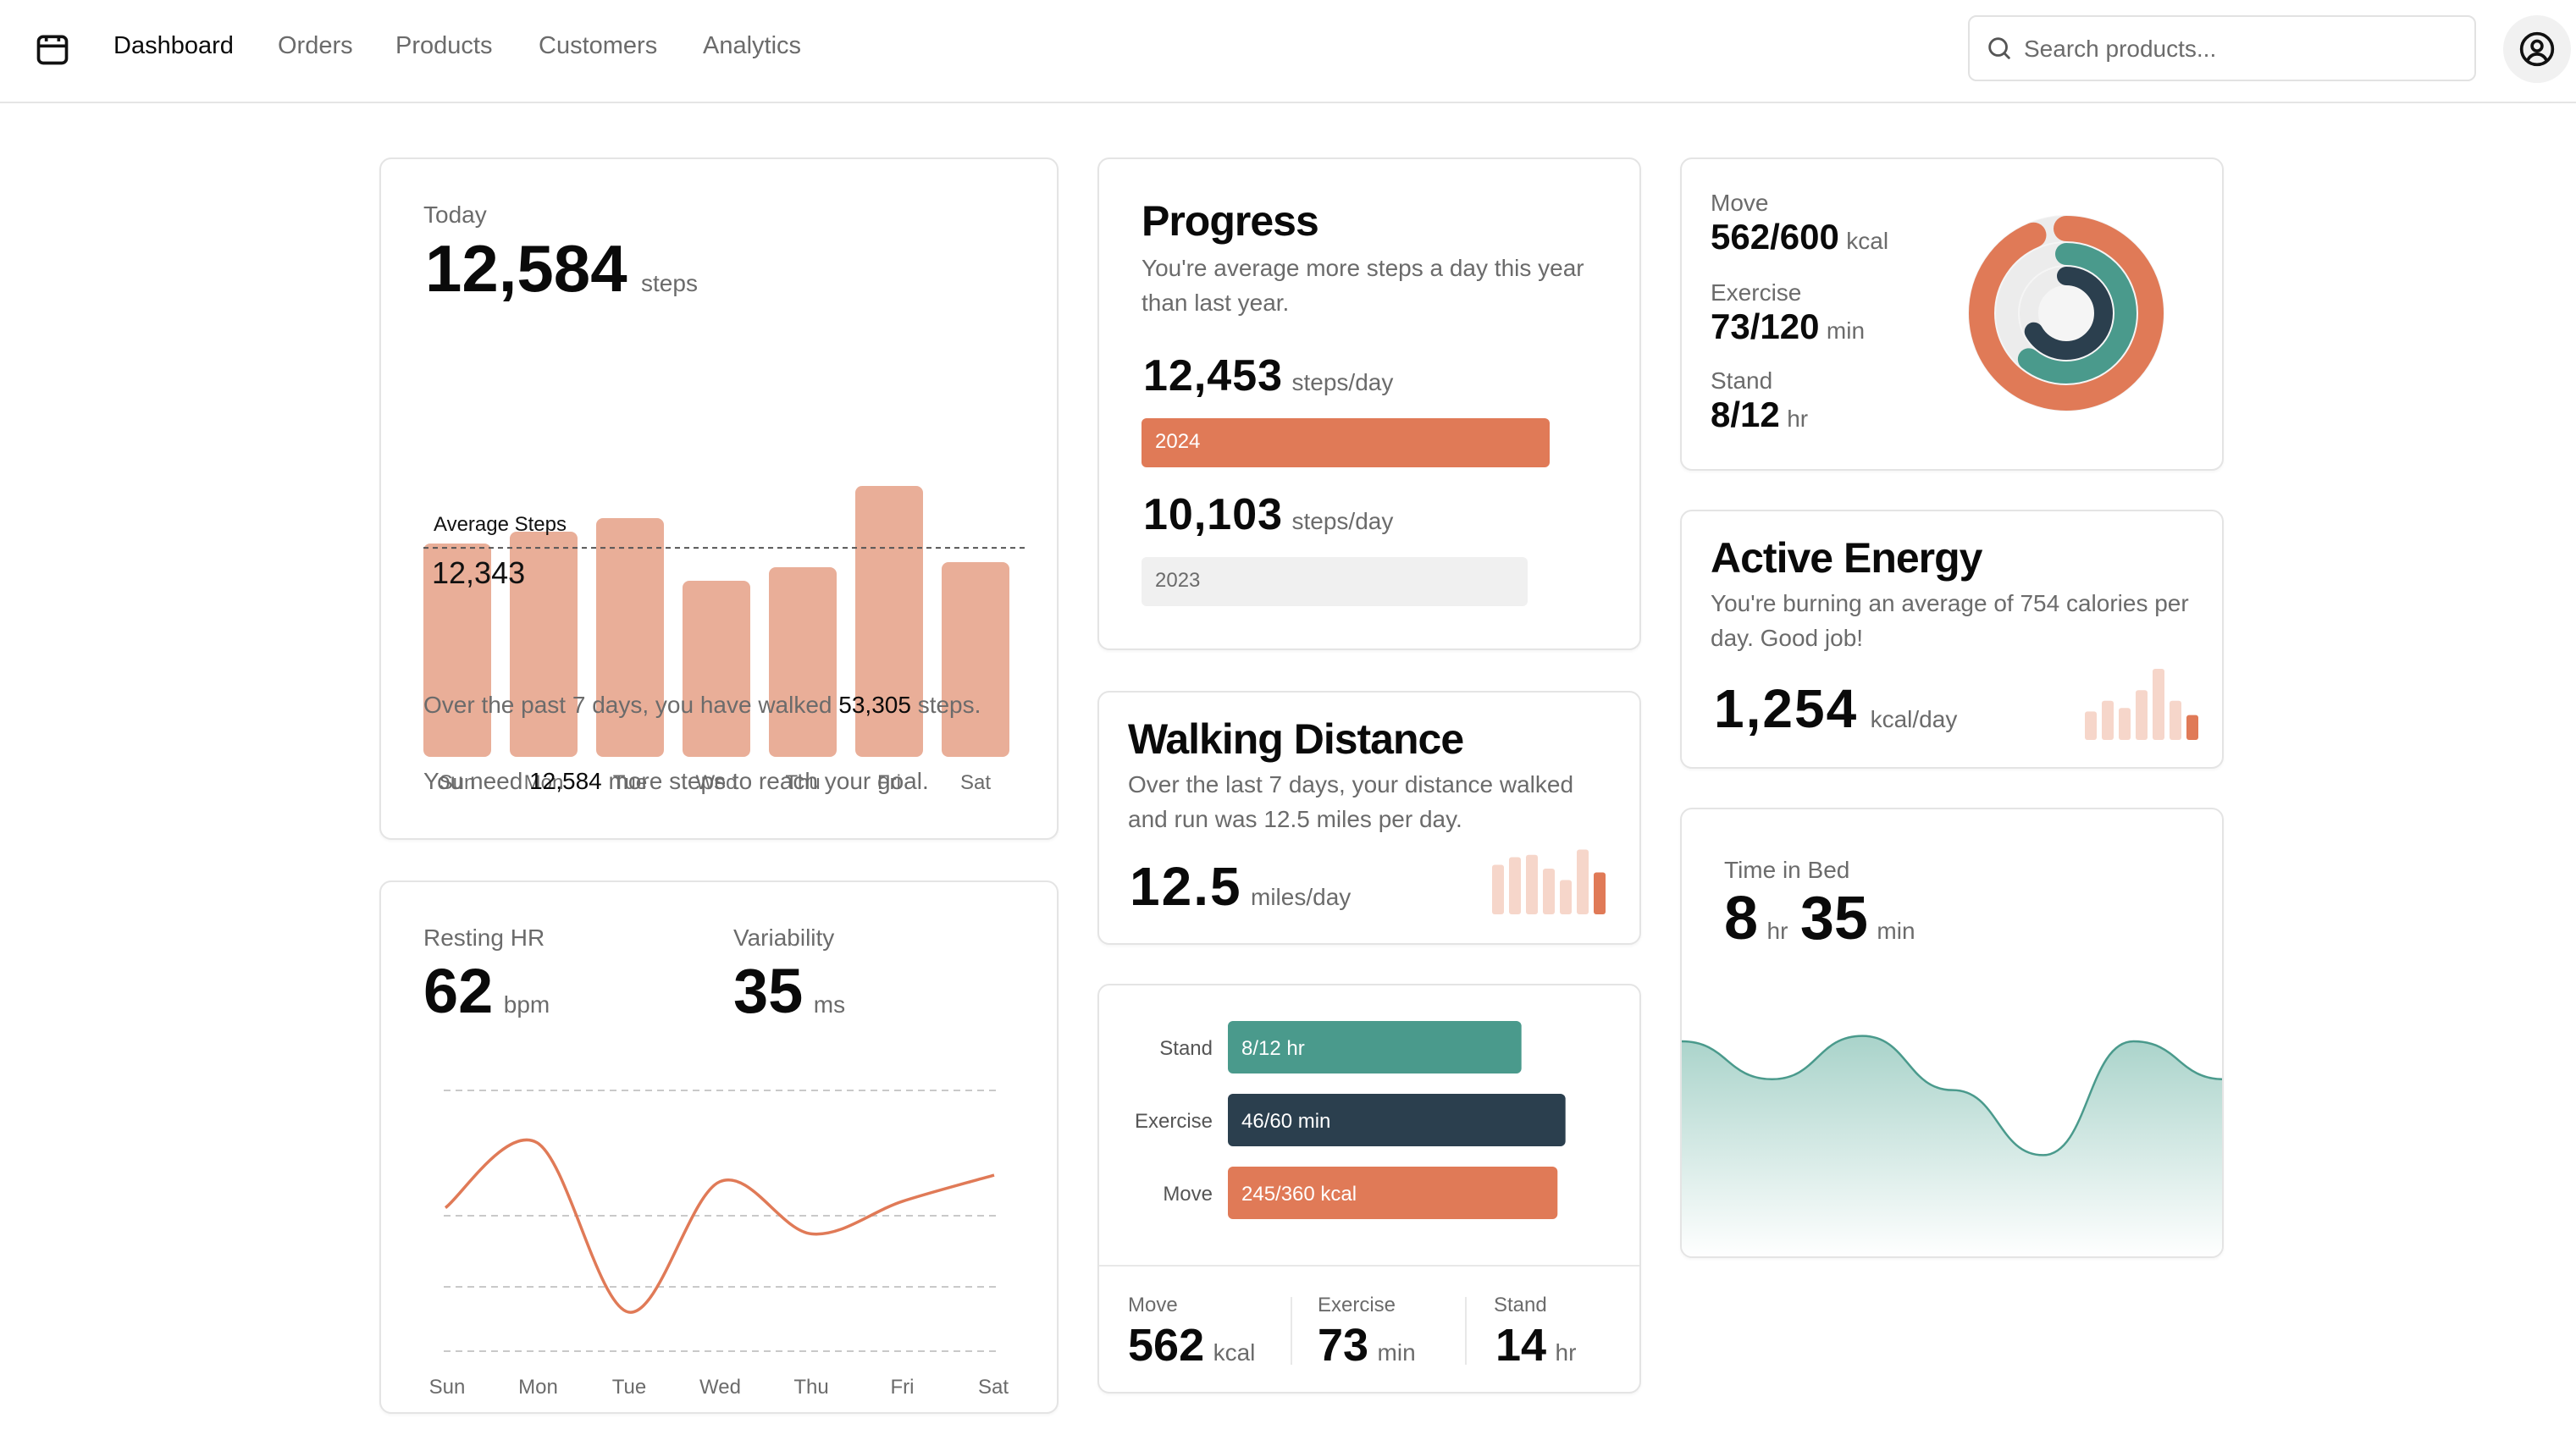  Describe the element at coordinates (1167, 1346) in the screenshot. I see `footer-move-value: 562` at that location.